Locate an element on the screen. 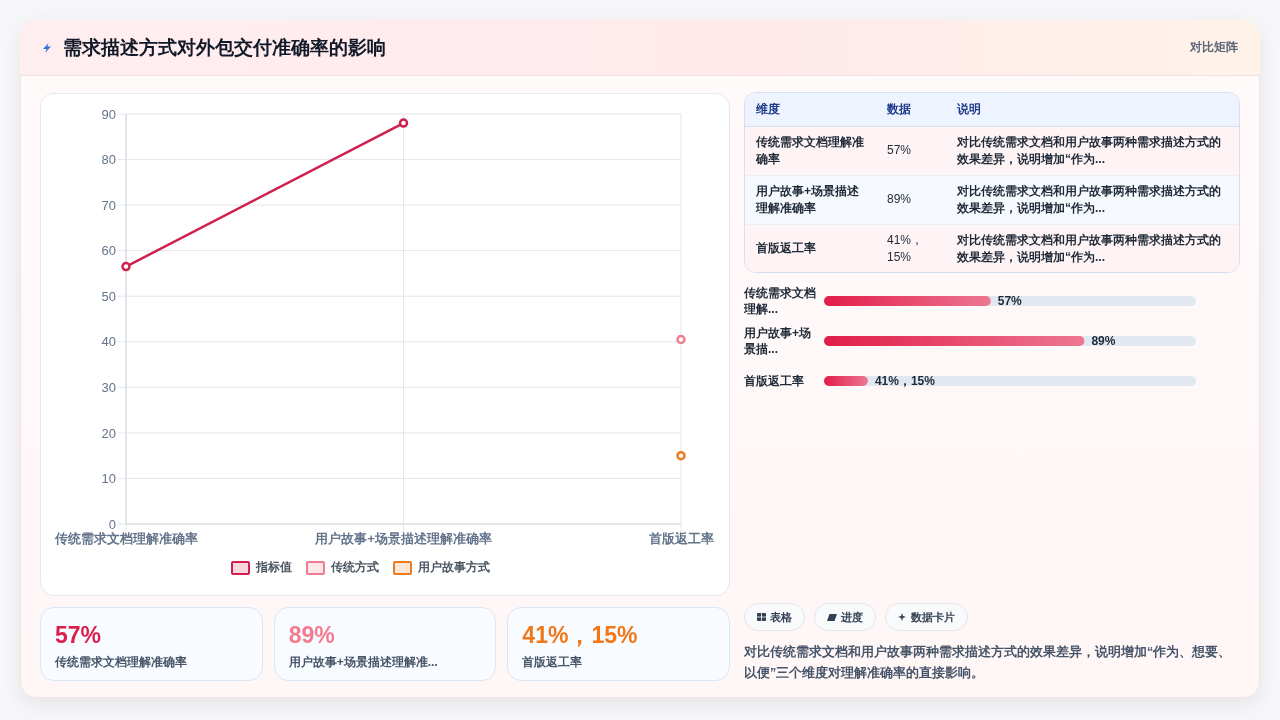 The height and width of the screenshot is (720, 1280). y-tick-label: 0 is located at coordinates (112, 524).